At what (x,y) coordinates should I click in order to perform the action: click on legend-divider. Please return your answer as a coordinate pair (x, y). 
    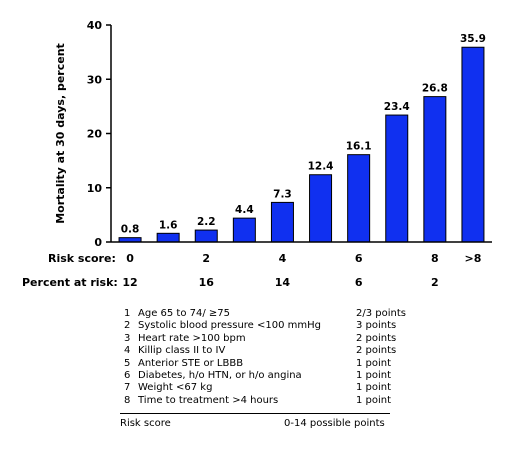
    Looking at the image, I should click on (255, 413).